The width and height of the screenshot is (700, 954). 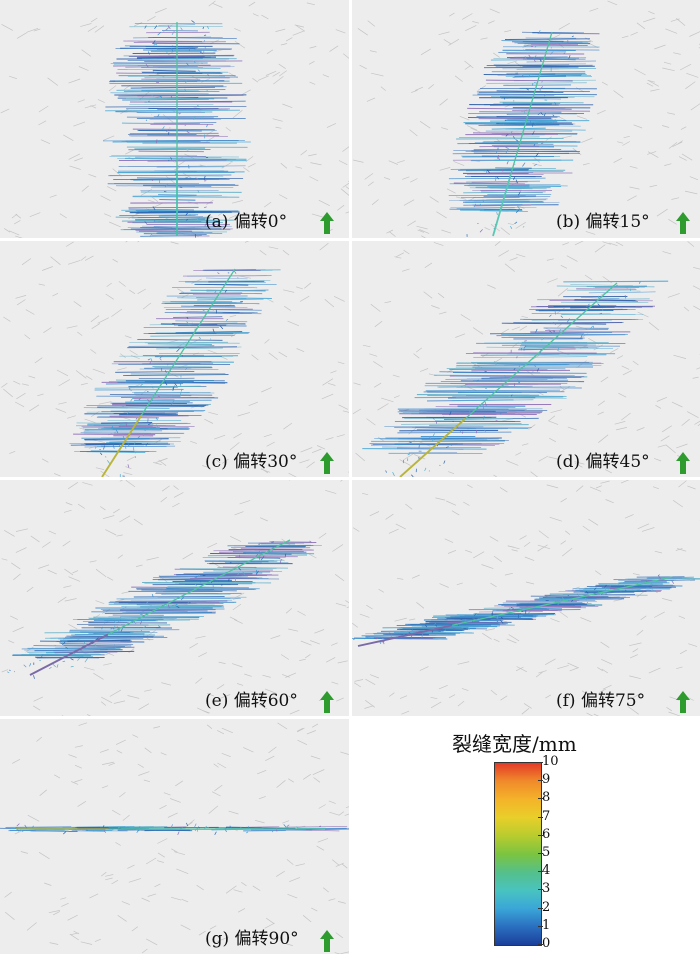 I want to click on caption-e: (e) 偏转60°, so click(x=251, y=701).